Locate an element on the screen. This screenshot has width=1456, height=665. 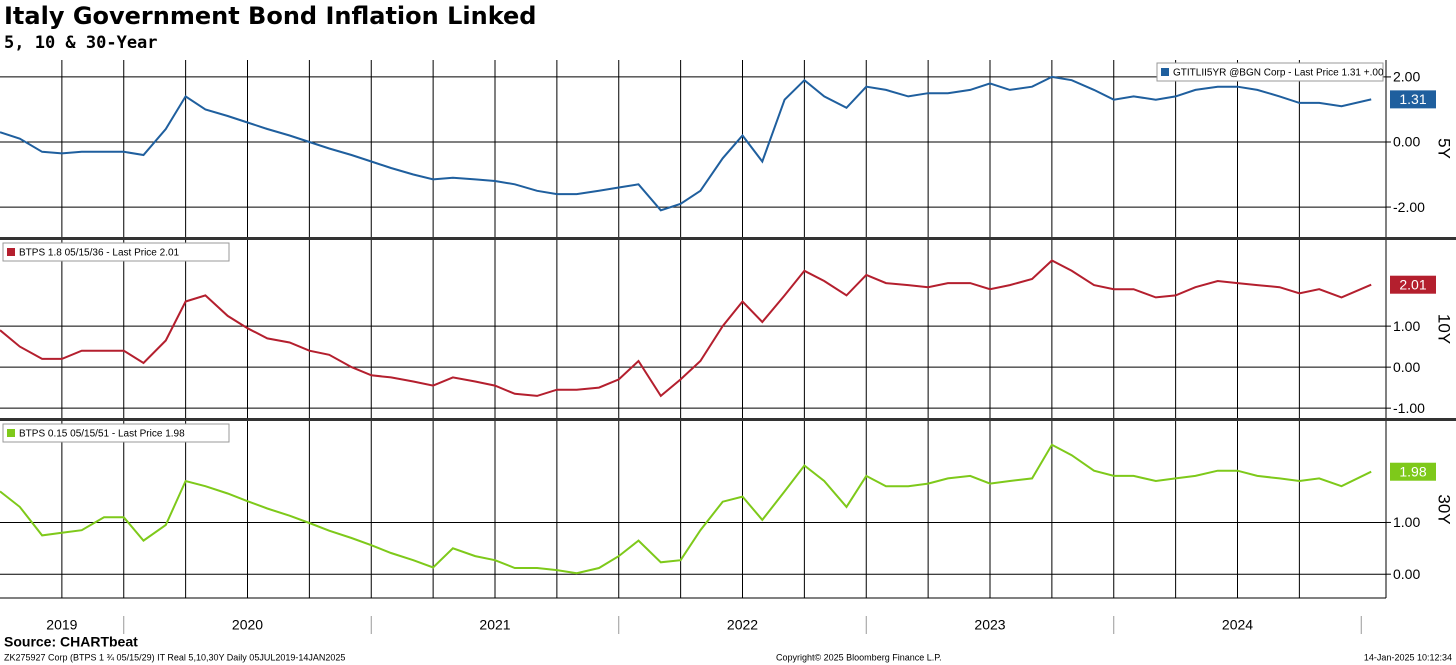
x-tick-label: 2023 is located at coordinates (989, 625).